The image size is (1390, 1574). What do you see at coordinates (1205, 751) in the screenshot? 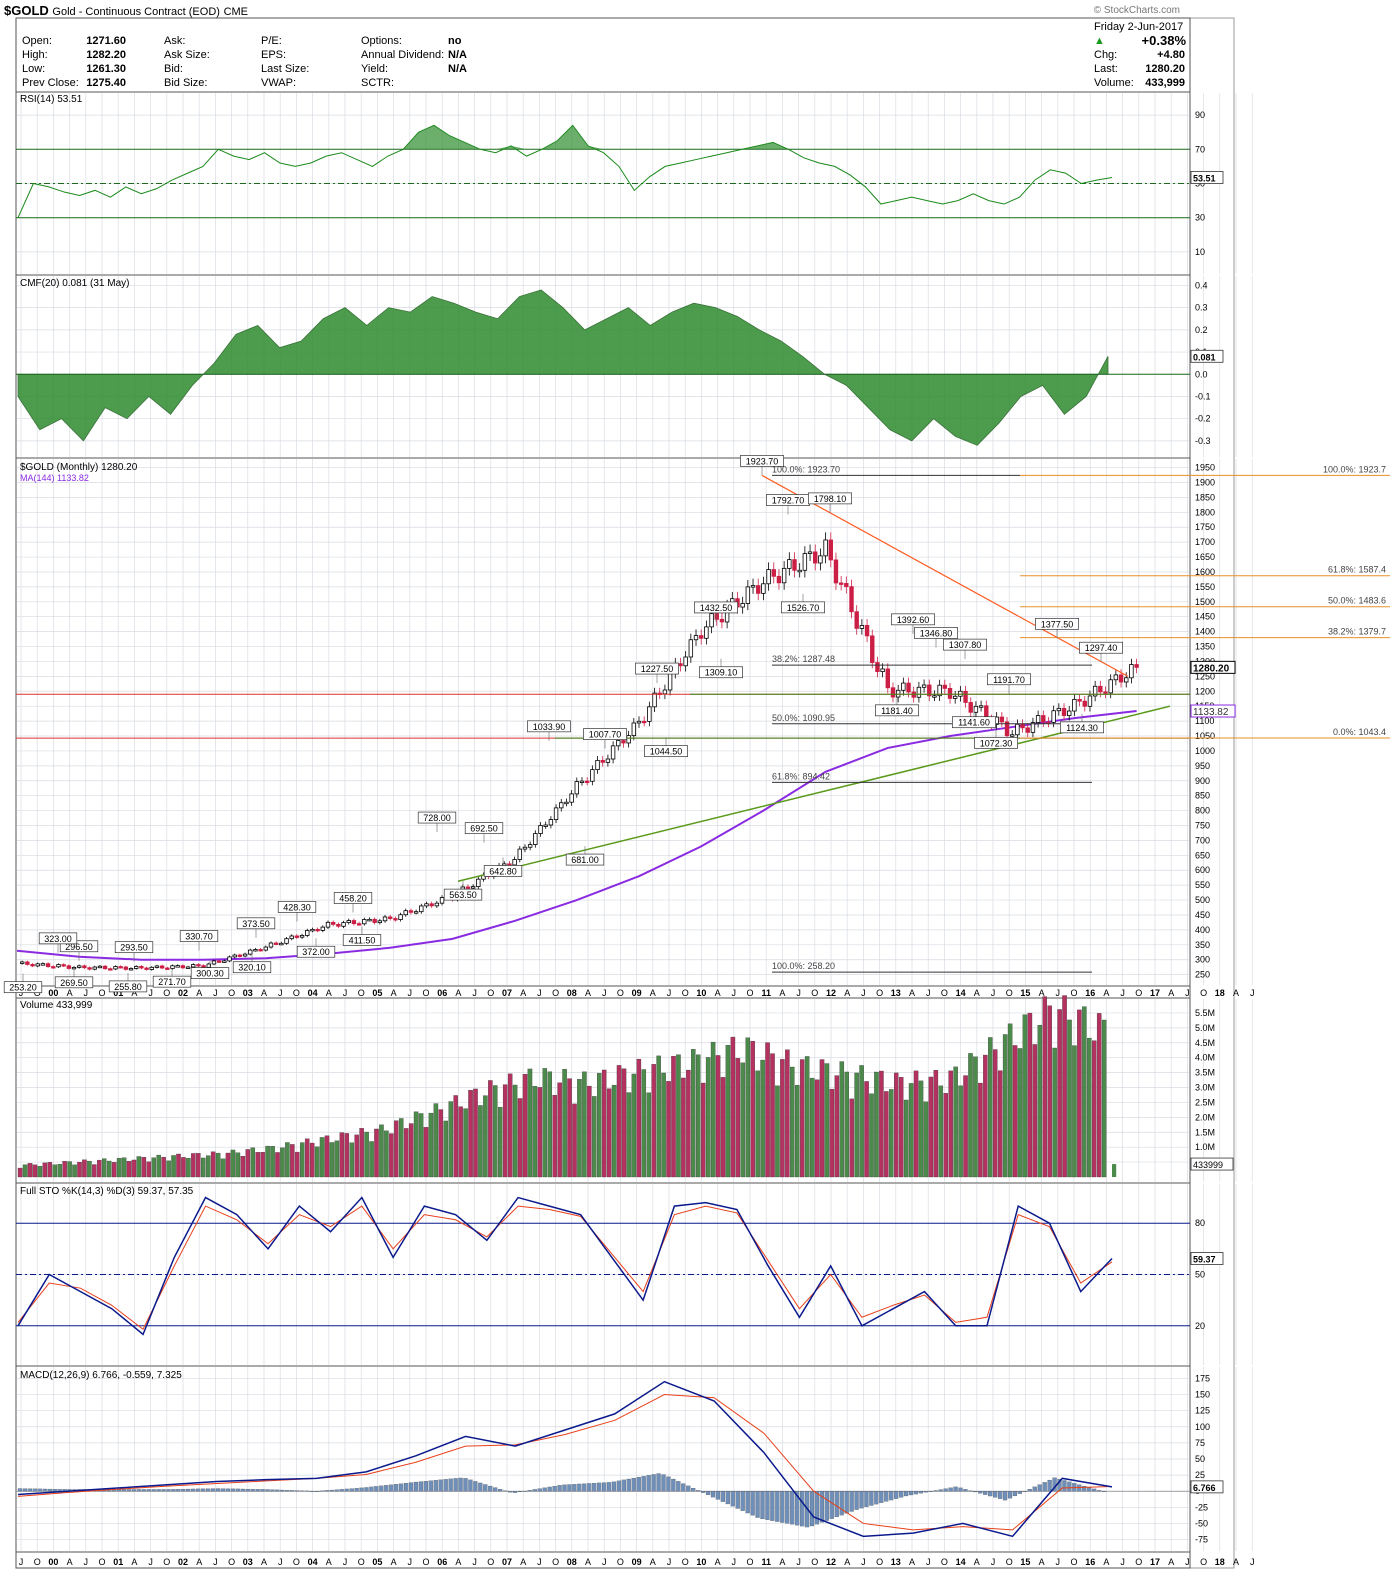
I see `y-tick-label: 1000` at bounding box center [1205, 751].